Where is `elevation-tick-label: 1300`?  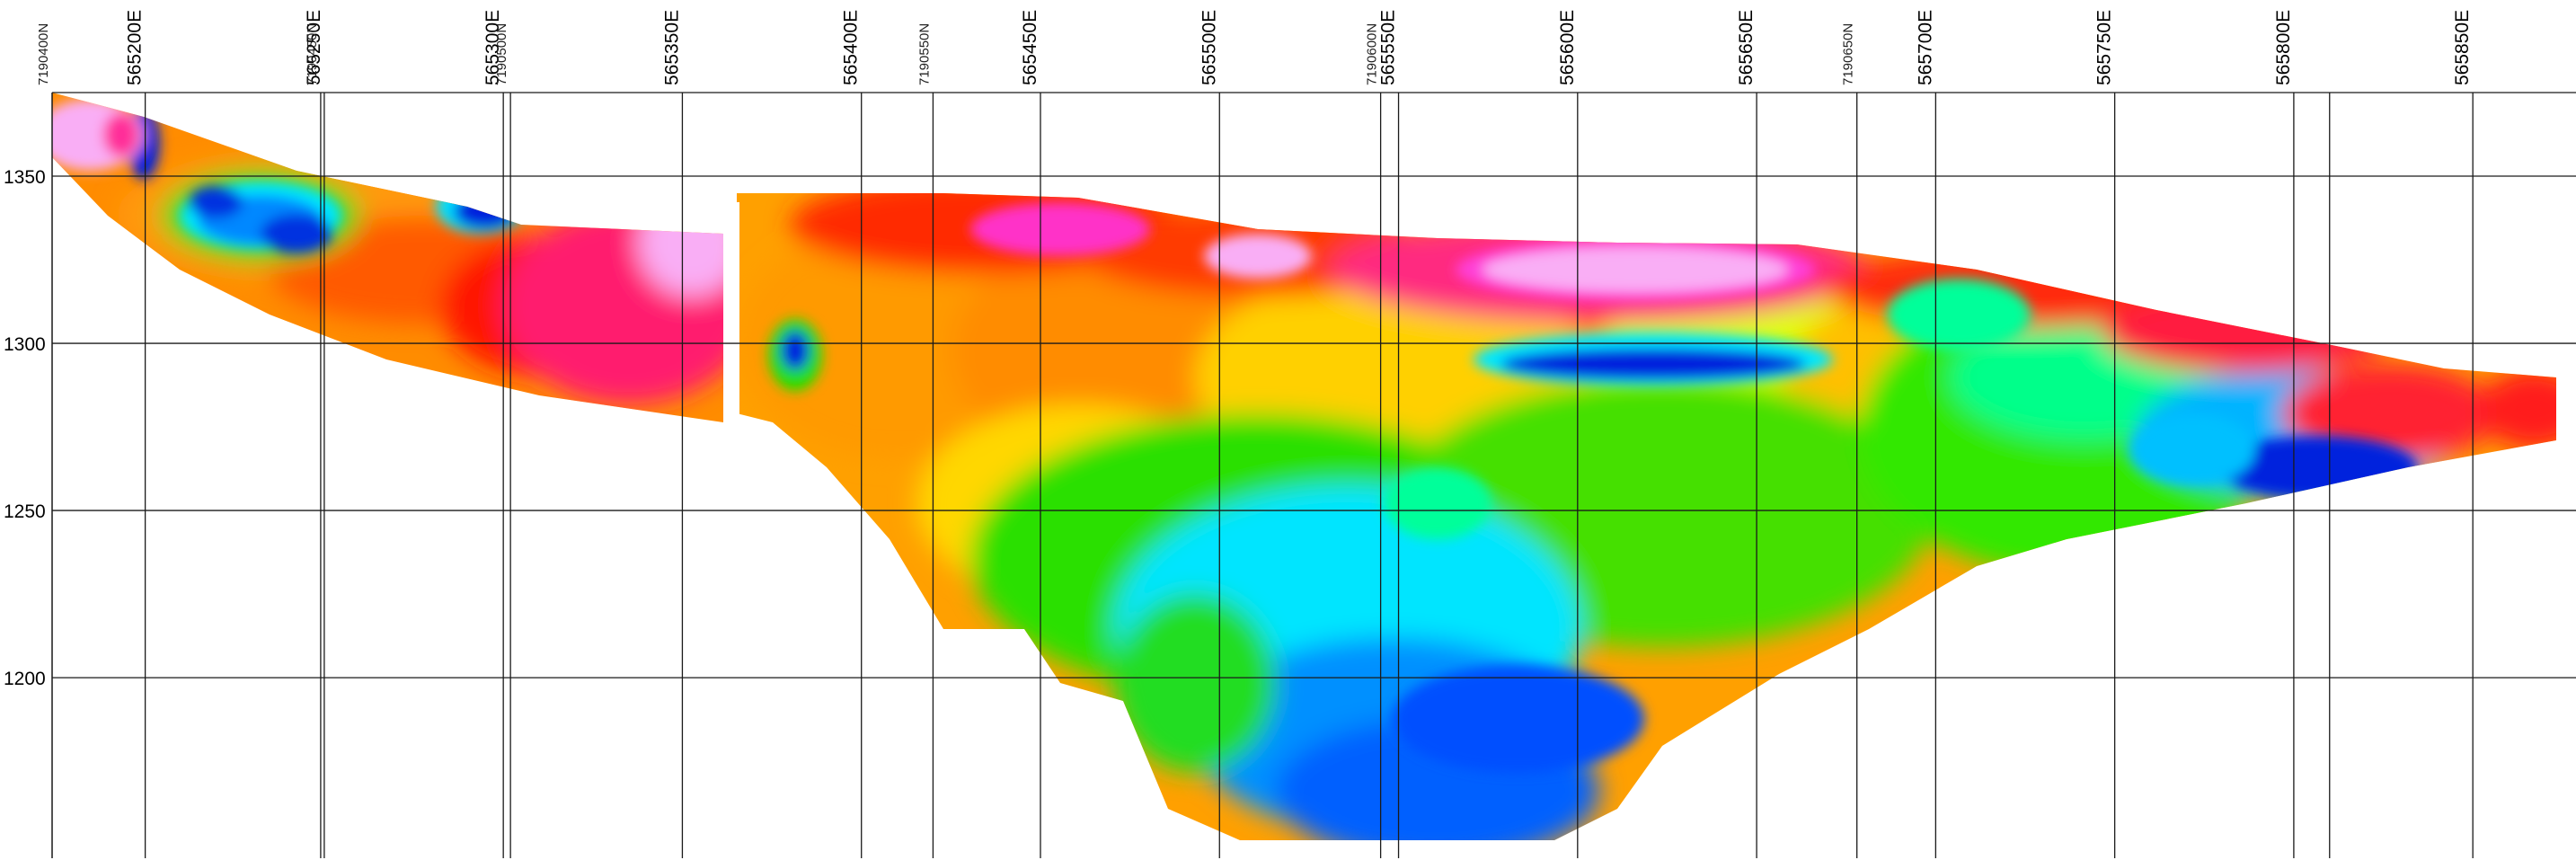 elevation-tick-label: 1300 is located at coordinates (25, 344).